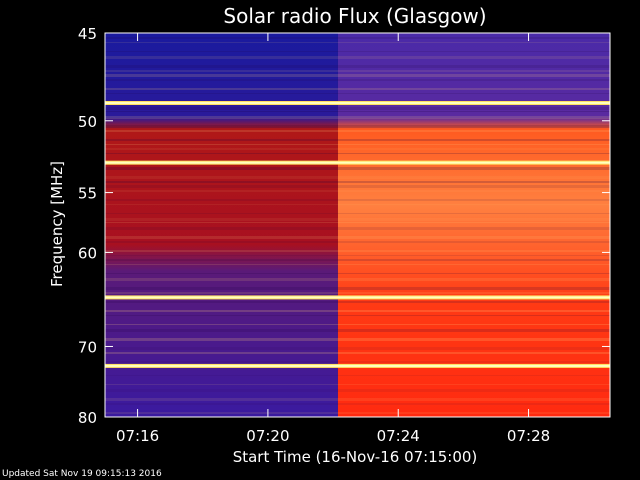 The image size is (640, 480). What do you see at coordinates (355, 457) in the screenshot?
I see `x-axis-label: Start Time (16-Nov-16 07:15:00)` at bounding box center [355, 457].